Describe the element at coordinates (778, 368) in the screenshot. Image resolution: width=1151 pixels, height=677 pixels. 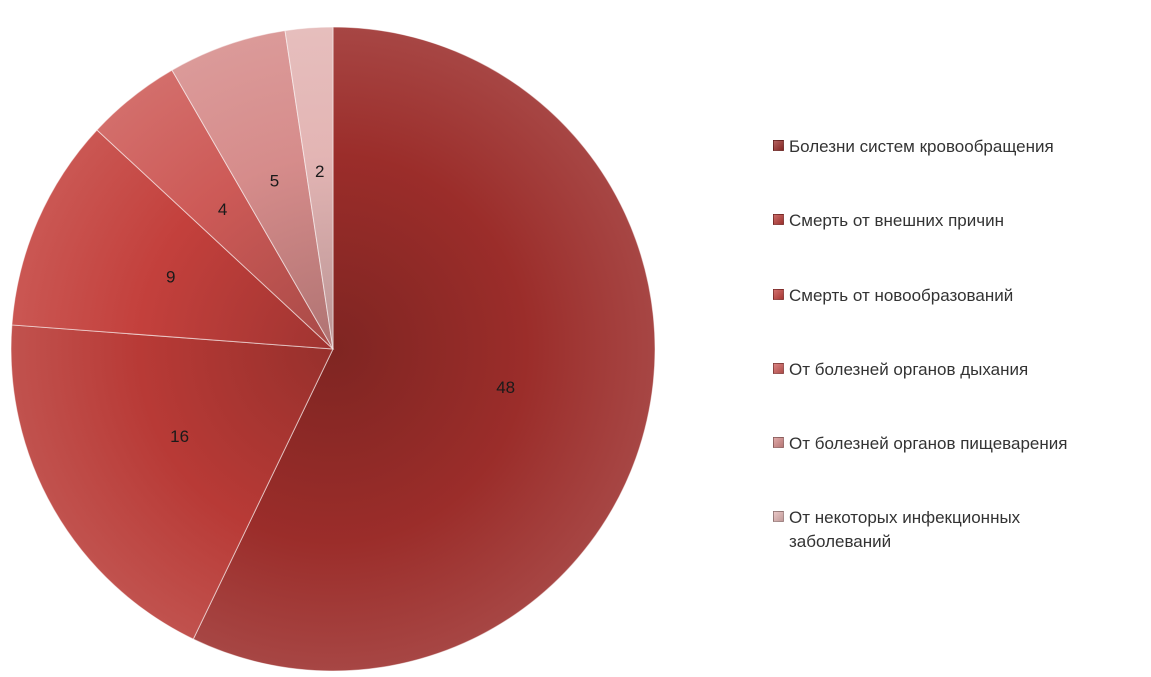
I see `legend-swatch-respiratory` at that location.